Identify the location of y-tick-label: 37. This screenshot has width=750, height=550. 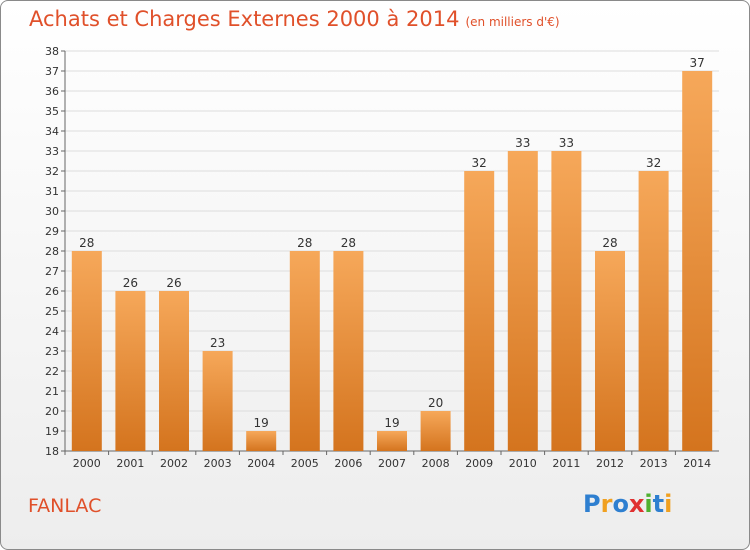
(52, 71).